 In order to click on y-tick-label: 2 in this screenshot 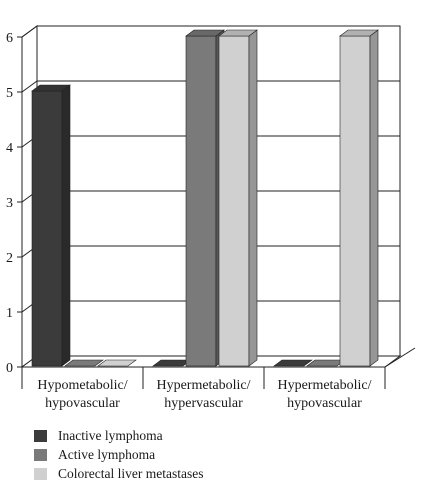, I will do `click(9, 258)`.